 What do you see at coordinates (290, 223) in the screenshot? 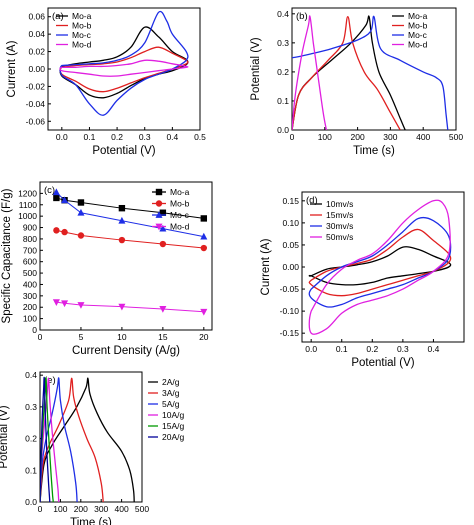
I see `y-tick-label: 0.10` at bounding box center [290, 223].